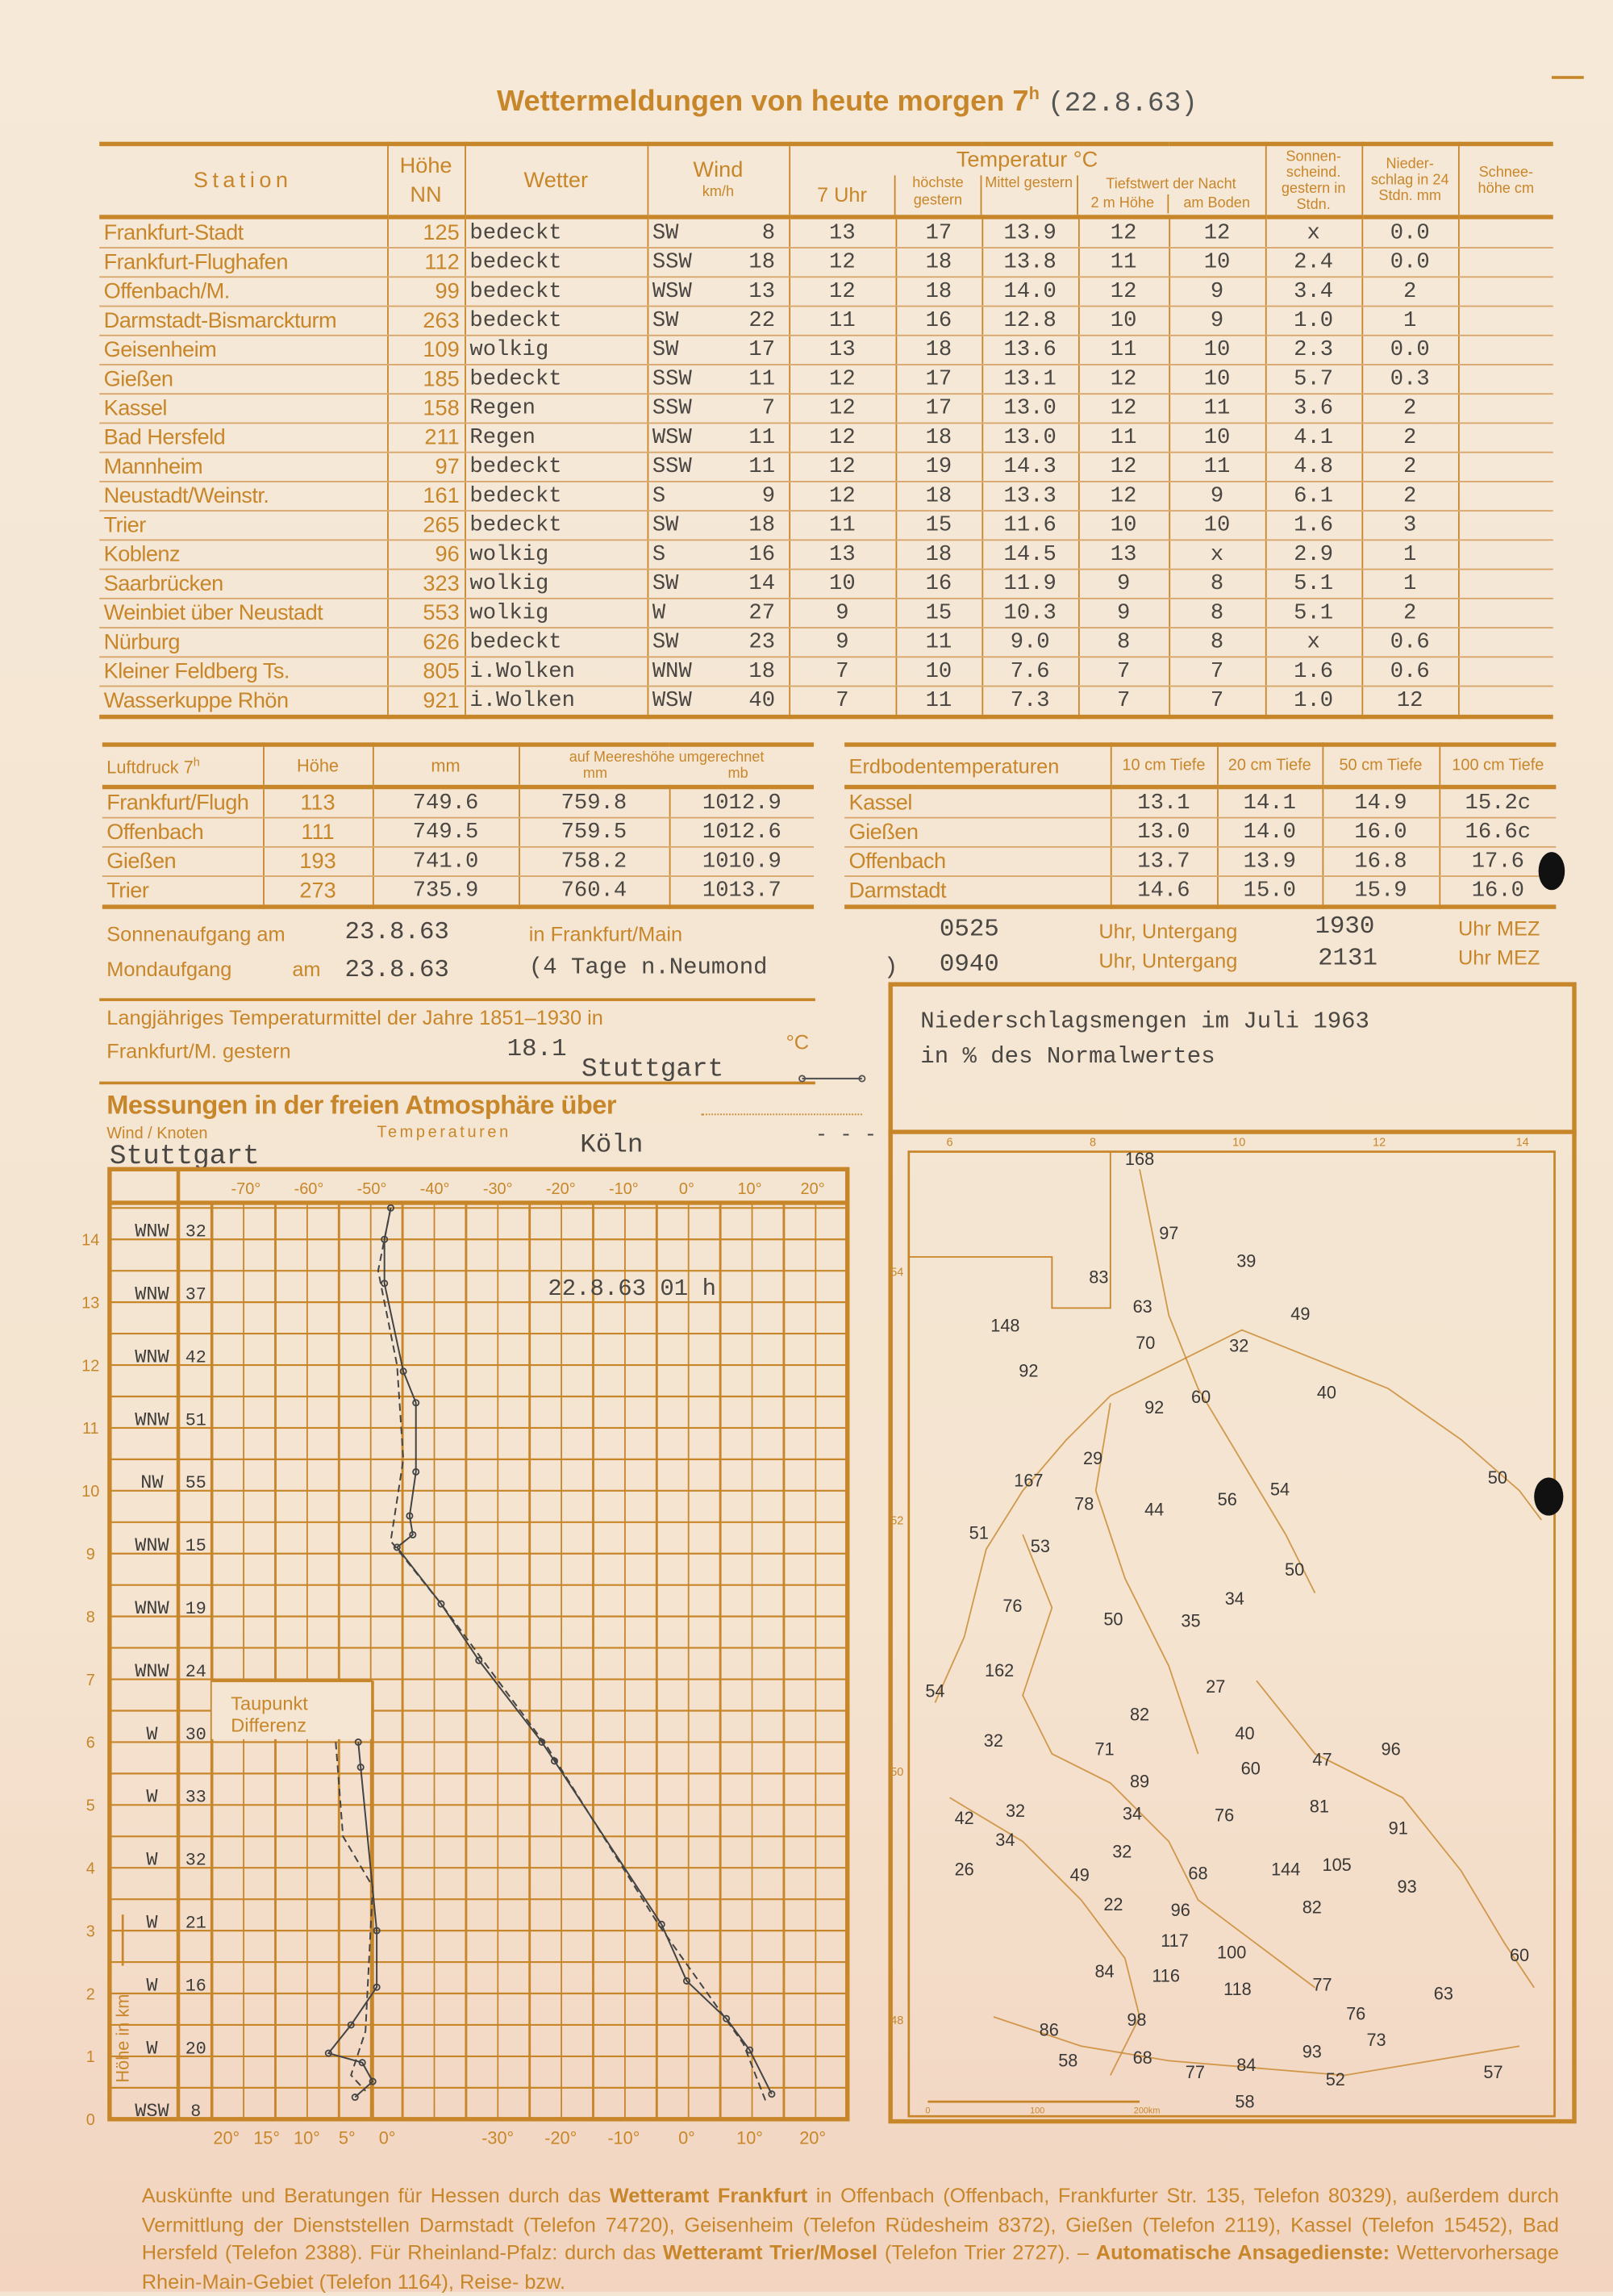 The height and width of the screenshot is (2296, 1613). What do you see at coordinates (243, 321) in the screenshot?
I see `station-name: Darmstadt-Bismarckturm` at bounding box center [243, 321].